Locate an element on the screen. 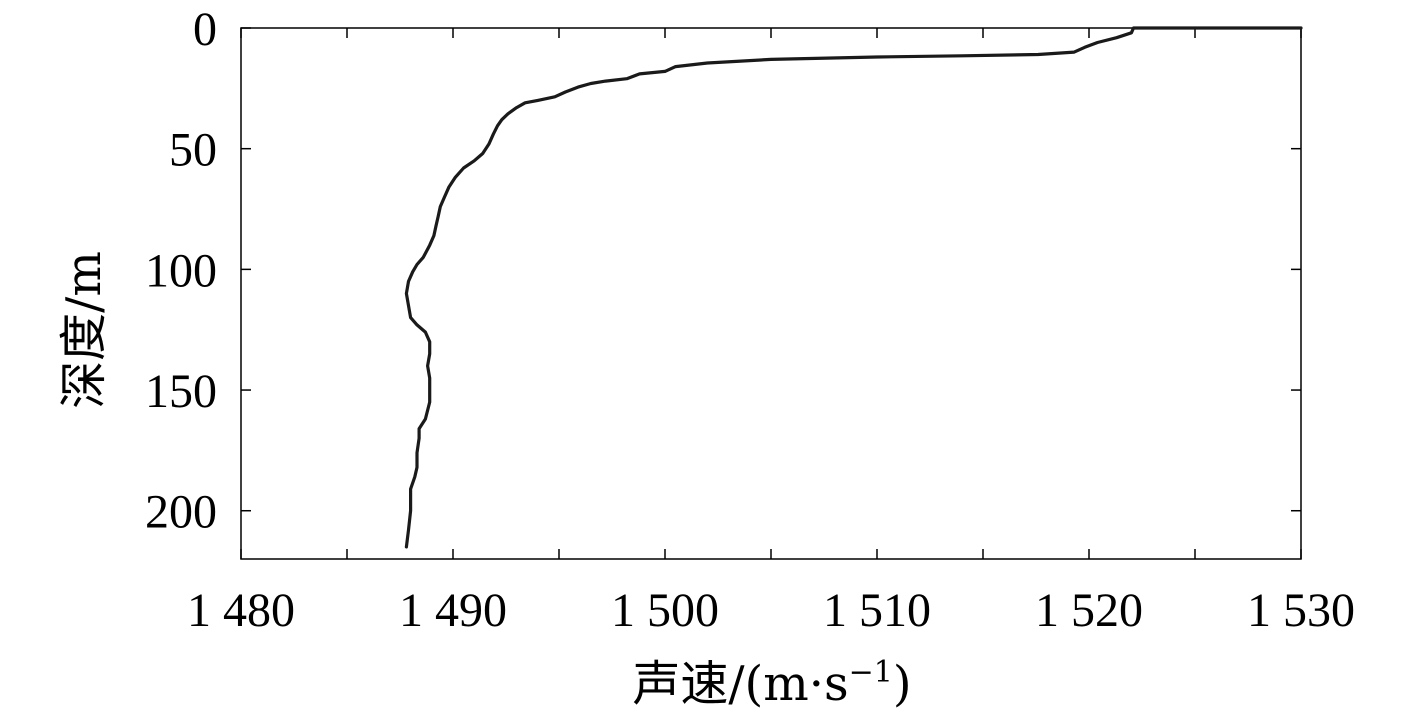 This screenshot has height=717, width=1417. y-tick-label: 50 is located at coordinates (193, 150).